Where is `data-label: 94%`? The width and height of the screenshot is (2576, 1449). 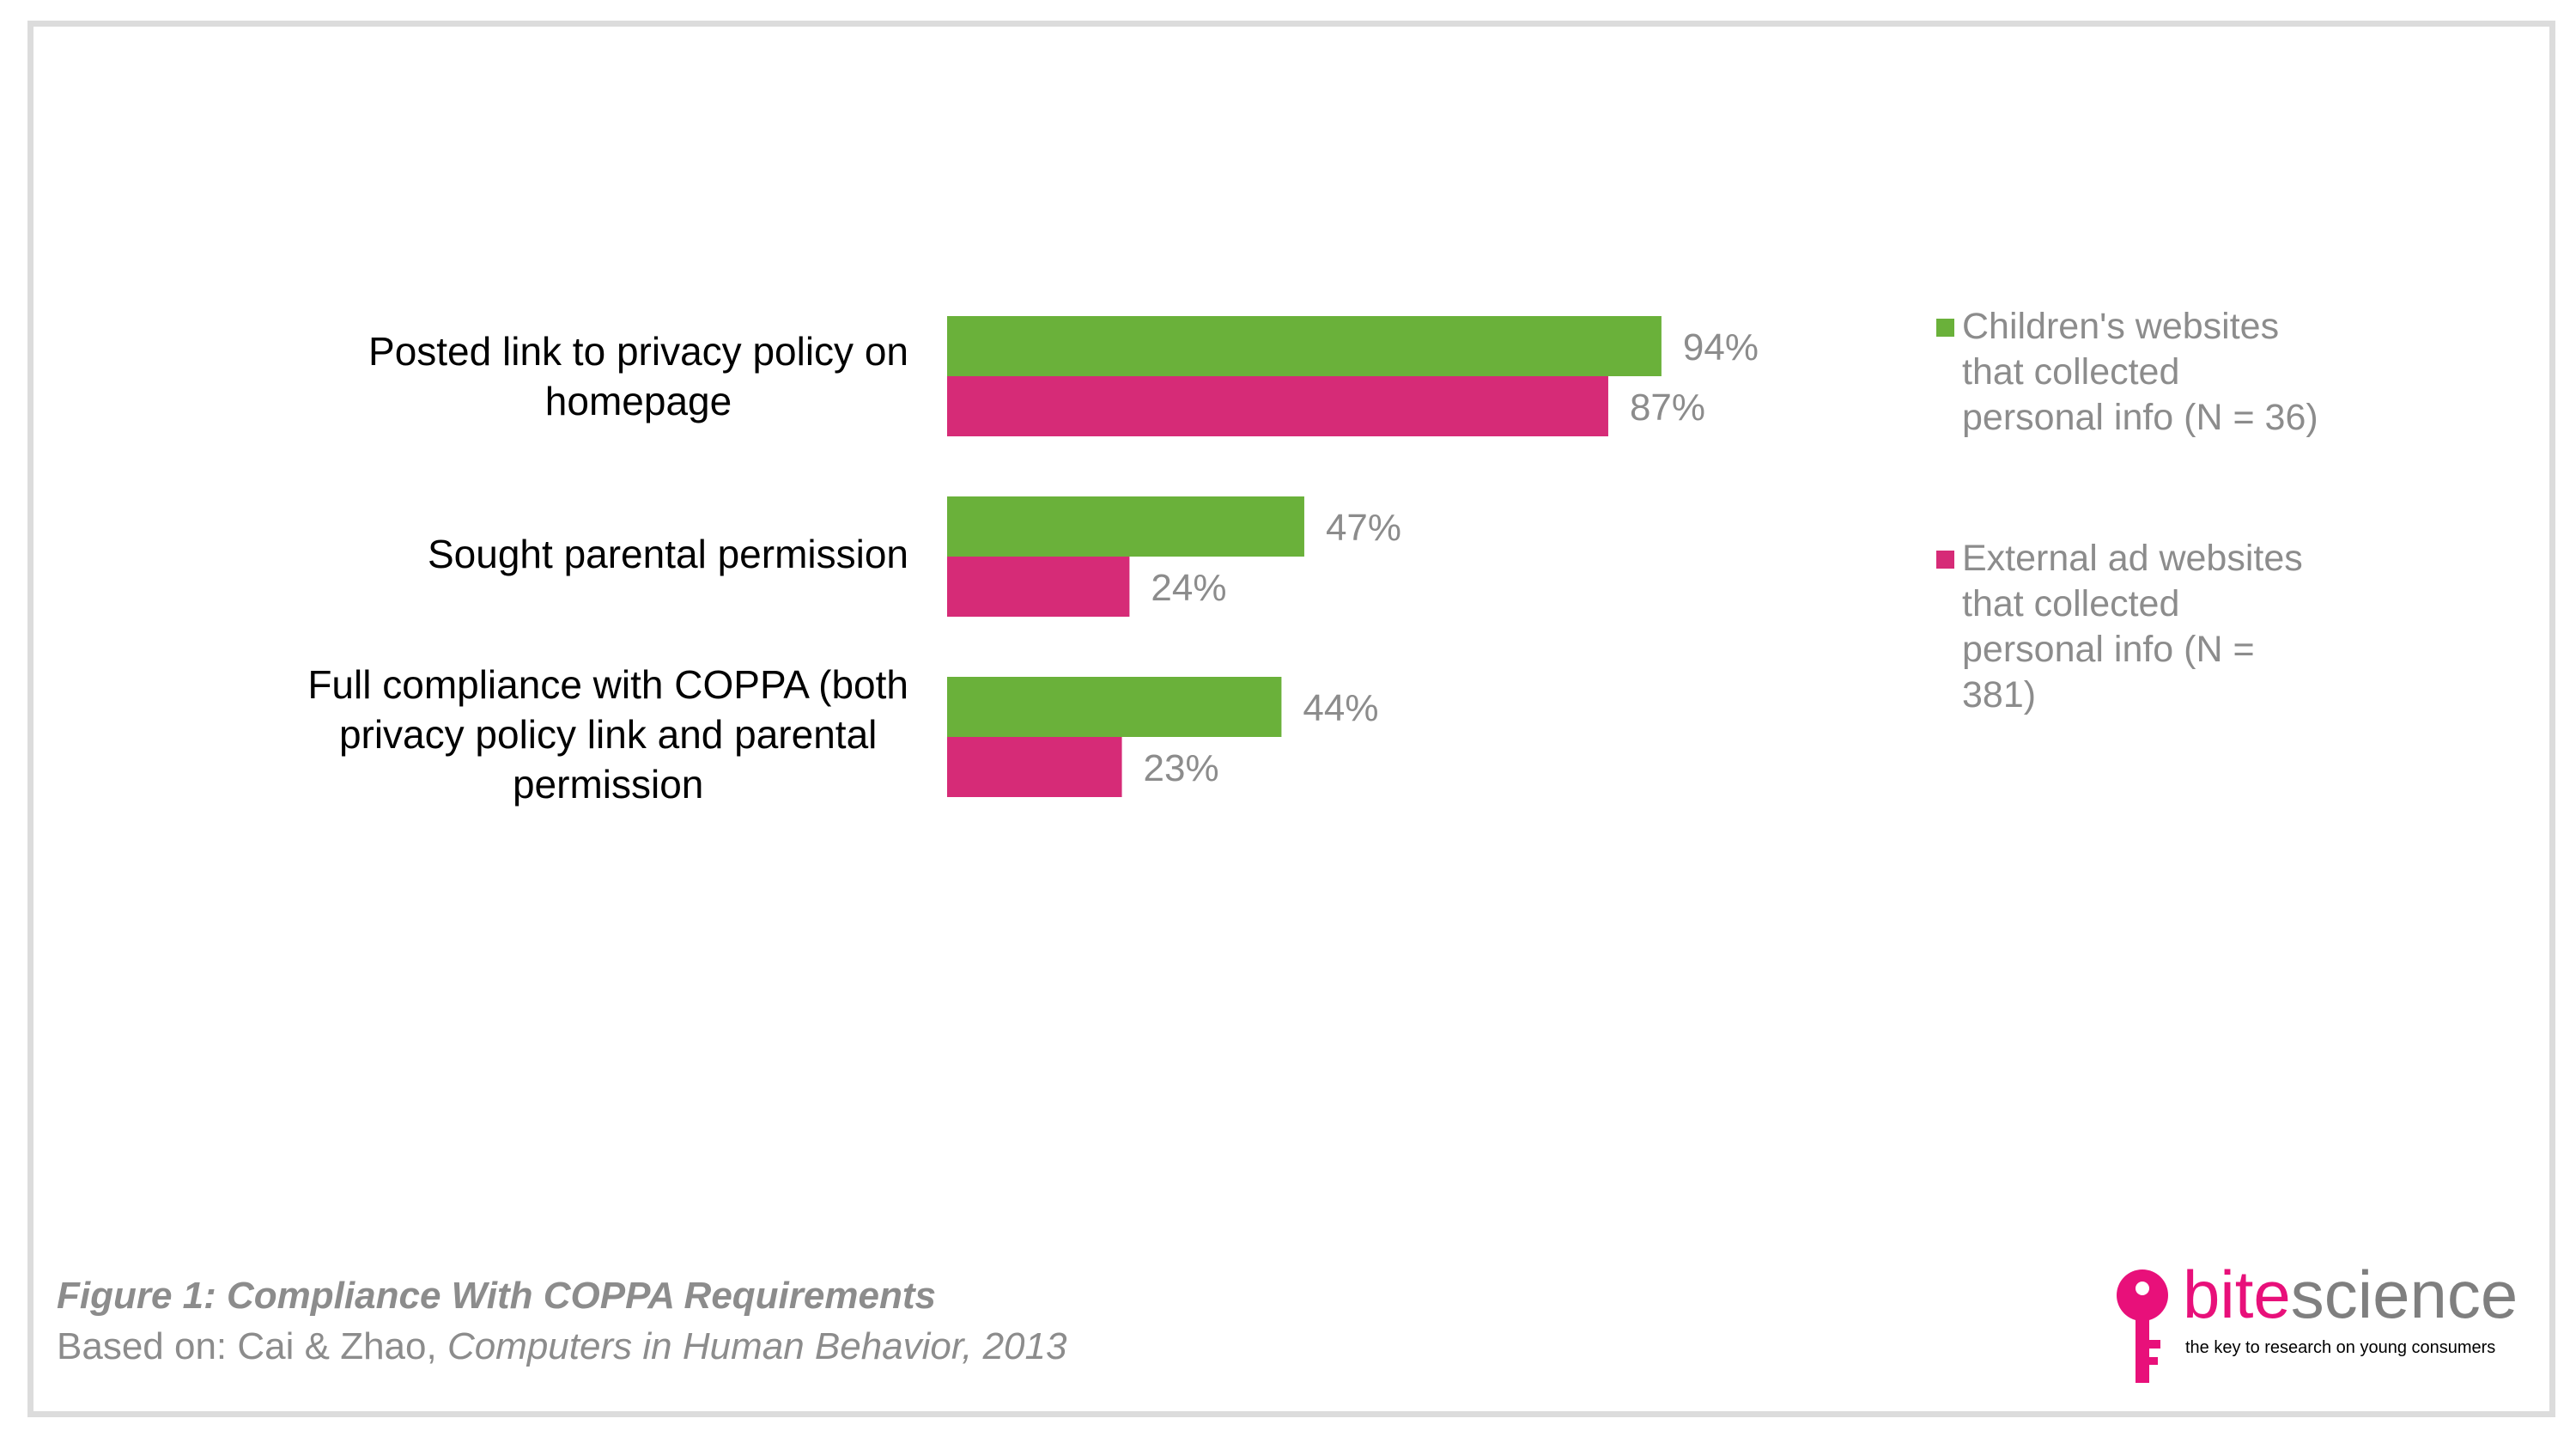 data-label: 94% is located at coordinates (1721, 347).